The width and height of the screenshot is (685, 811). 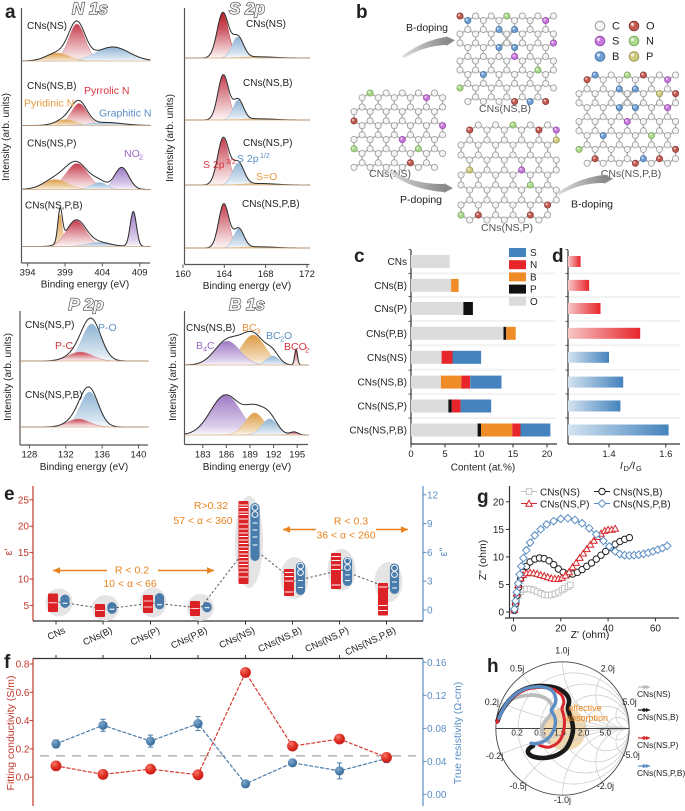 I want to click on svg-text: 3, so click(x=258, y=331).